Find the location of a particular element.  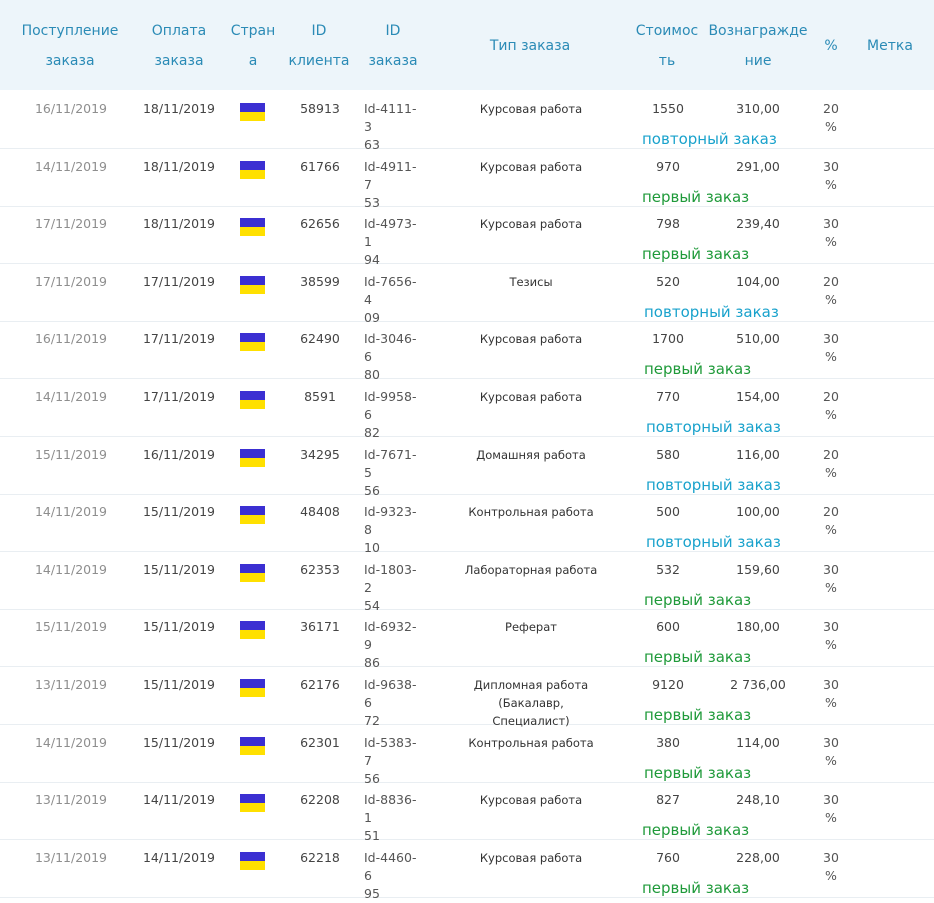

order-id: Id-5383-7 56 is located at coordinates (390, 760).